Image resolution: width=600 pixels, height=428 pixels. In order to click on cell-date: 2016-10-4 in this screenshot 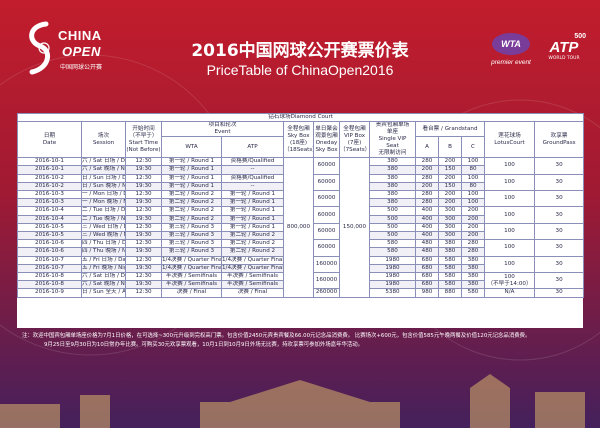, I will do `click(49, 219)`.